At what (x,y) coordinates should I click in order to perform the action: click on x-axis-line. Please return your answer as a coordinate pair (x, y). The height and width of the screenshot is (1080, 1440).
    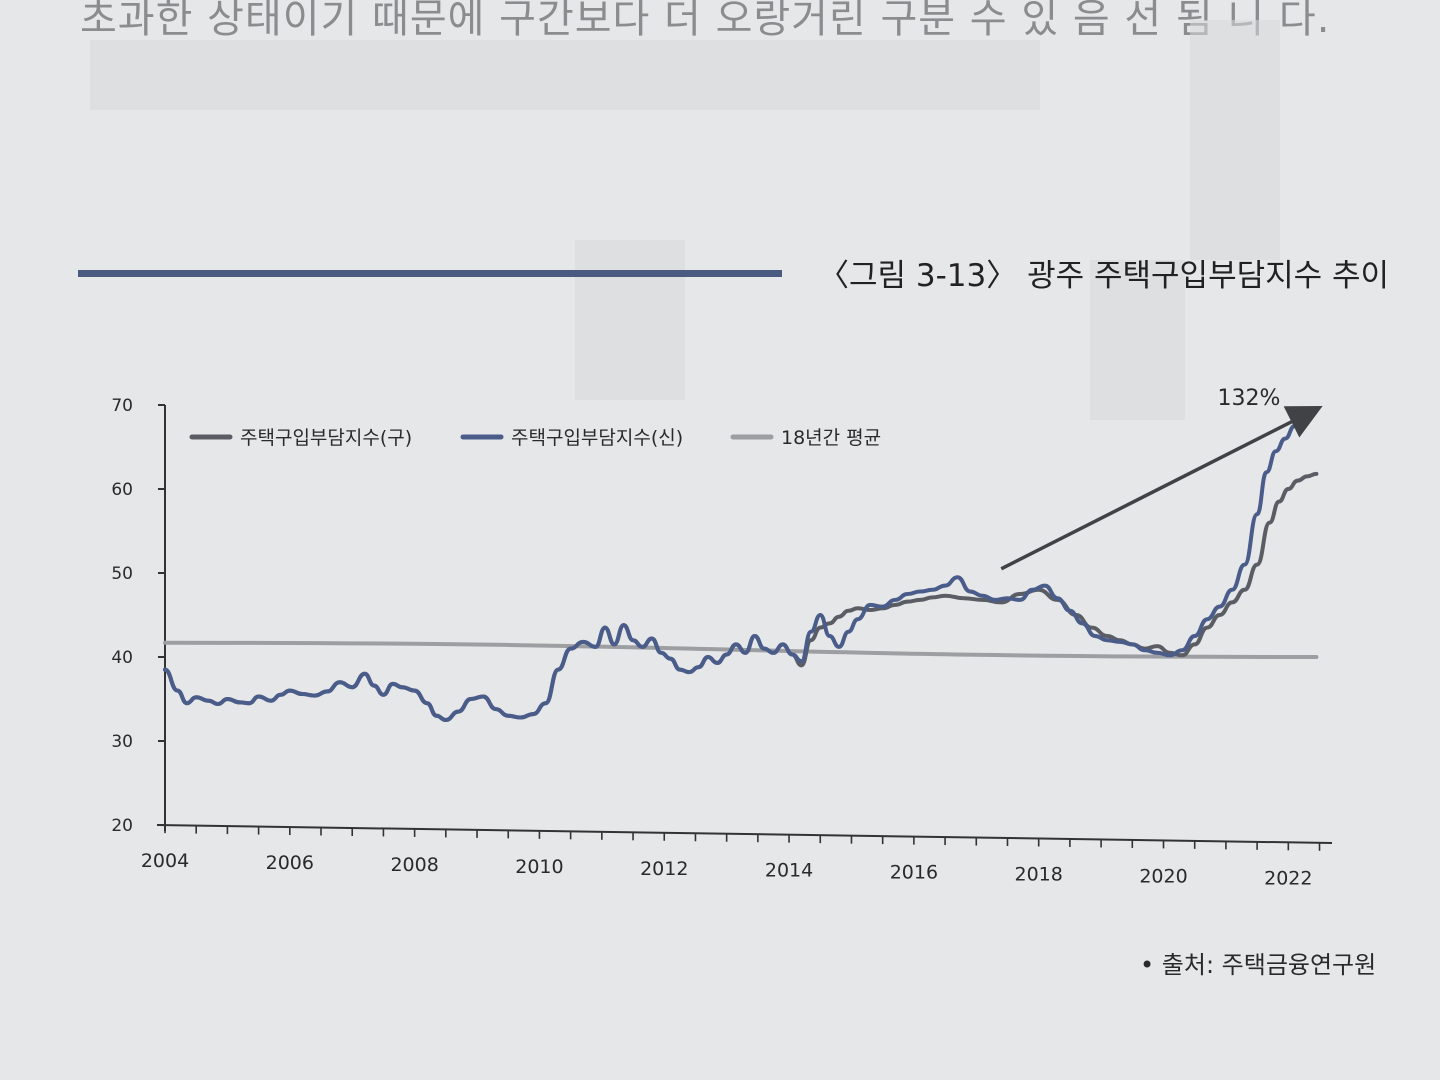
    Looking at the image, I should click on (744, 834).